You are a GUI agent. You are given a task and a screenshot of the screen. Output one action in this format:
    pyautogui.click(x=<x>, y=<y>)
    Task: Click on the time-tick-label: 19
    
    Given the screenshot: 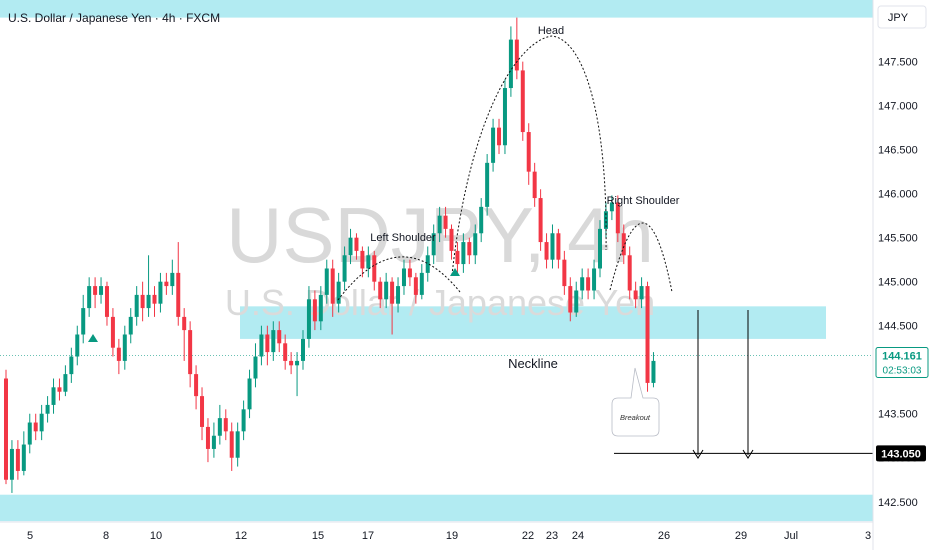 What is the action you would take?
    pyautogui.click(x=452, y=536)
    